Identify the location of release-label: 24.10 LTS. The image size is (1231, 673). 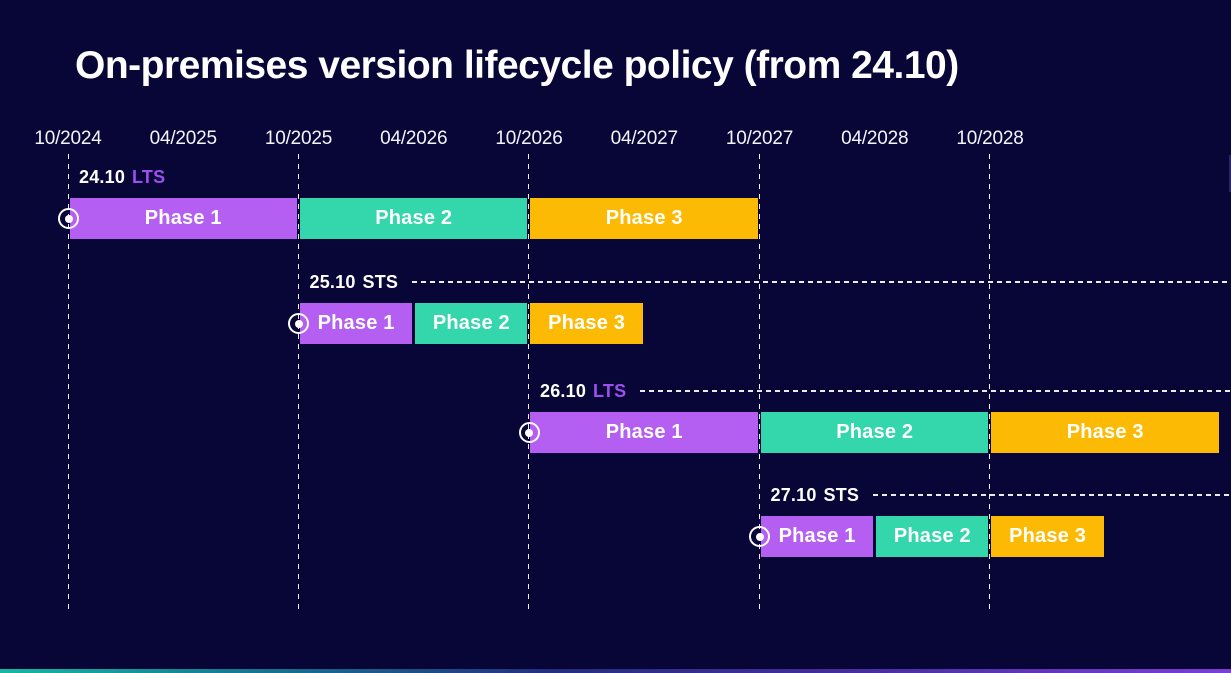
(655, 177).